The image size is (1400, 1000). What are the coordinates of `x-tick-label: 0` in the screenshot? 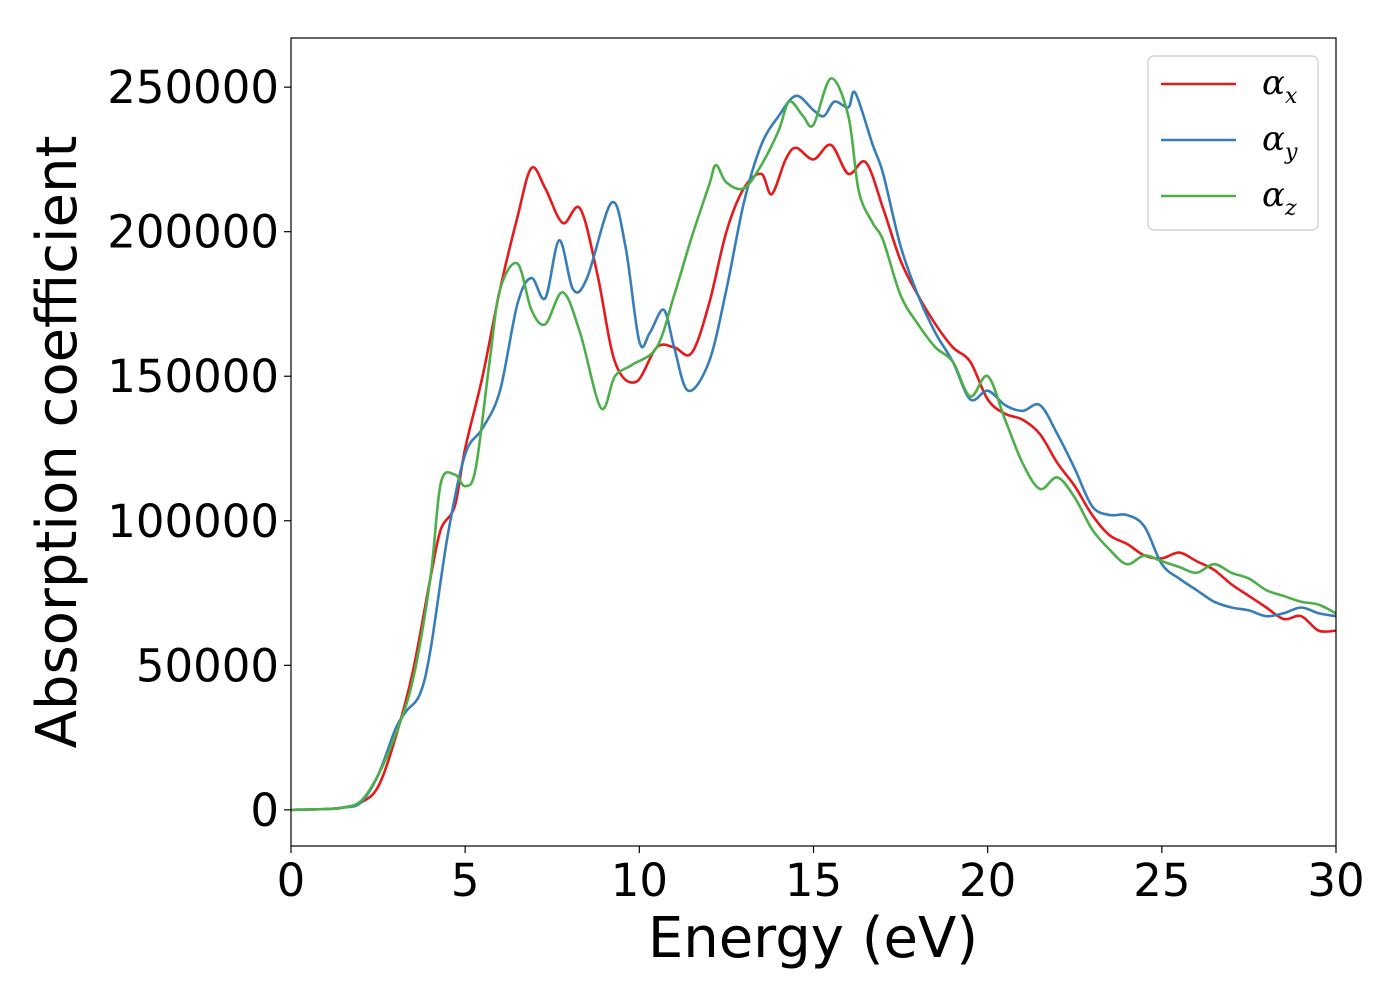 It's located at (291, 880).